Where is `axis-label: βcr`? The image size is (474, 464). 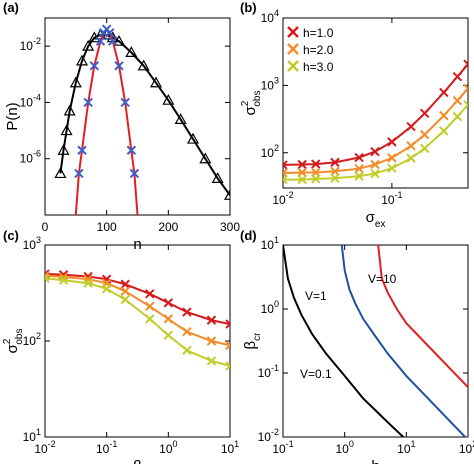
axis-label: βcr is located at coordinates (252, 341).